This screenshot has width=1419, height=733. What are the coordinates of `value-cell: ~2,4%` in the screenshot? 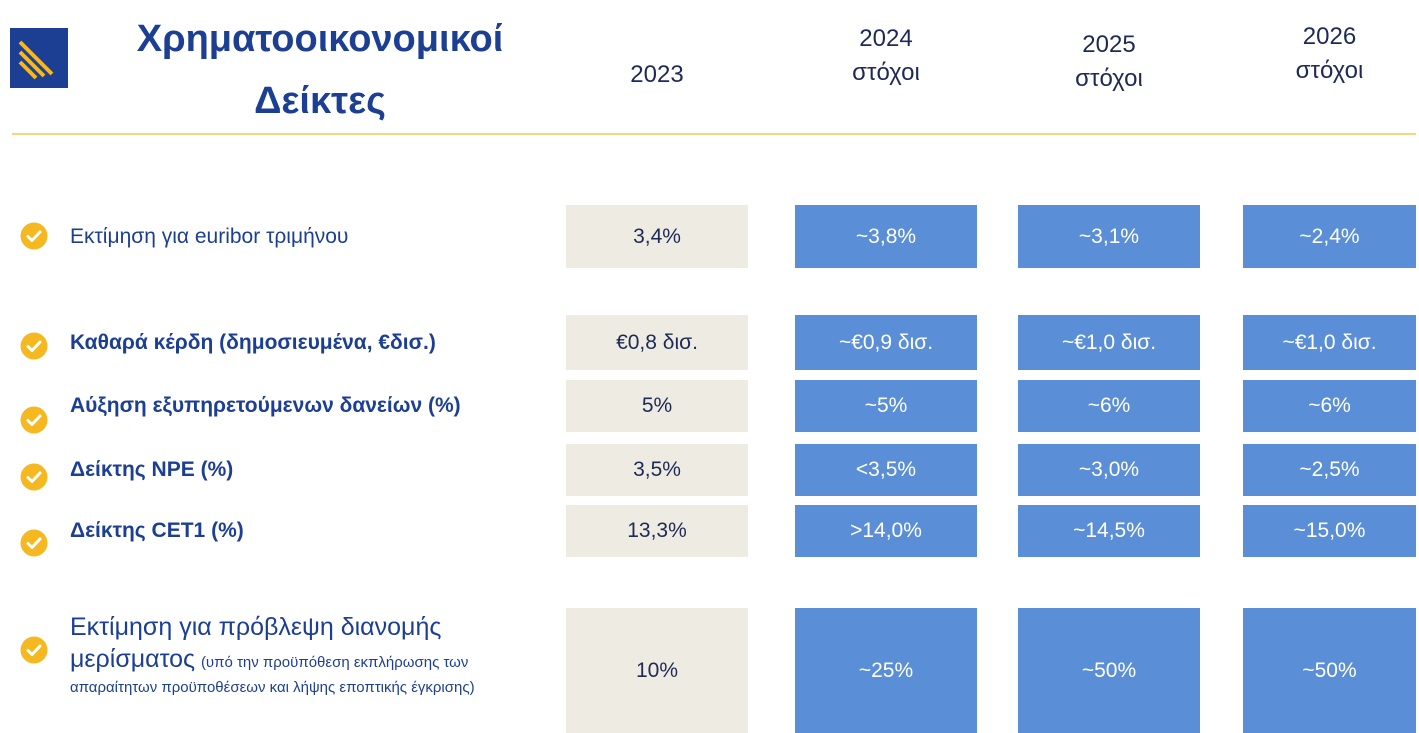 It's located at (1329, 236).